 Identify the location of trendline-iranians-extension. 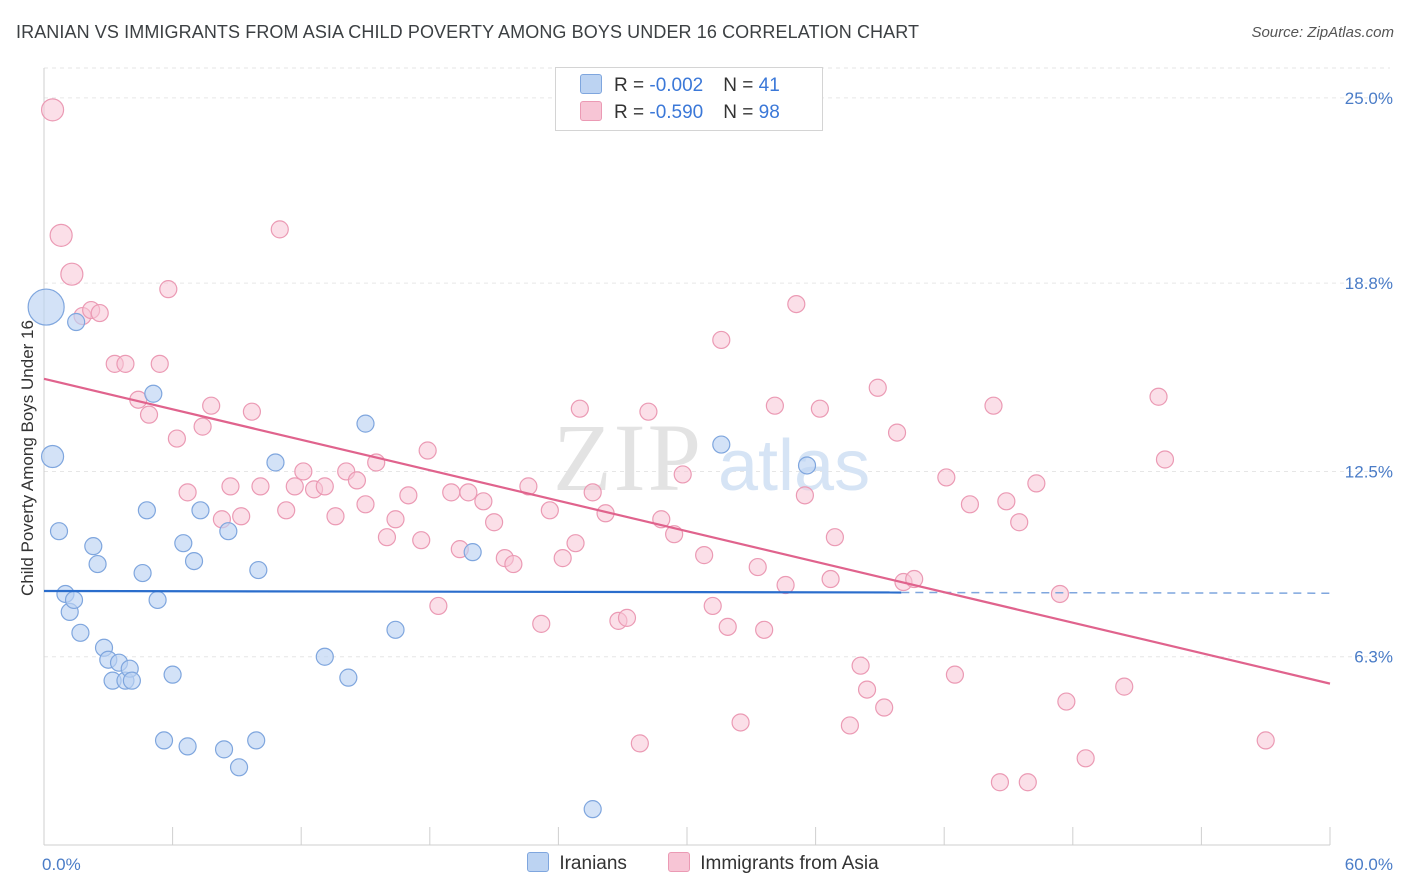
(1116, 592).